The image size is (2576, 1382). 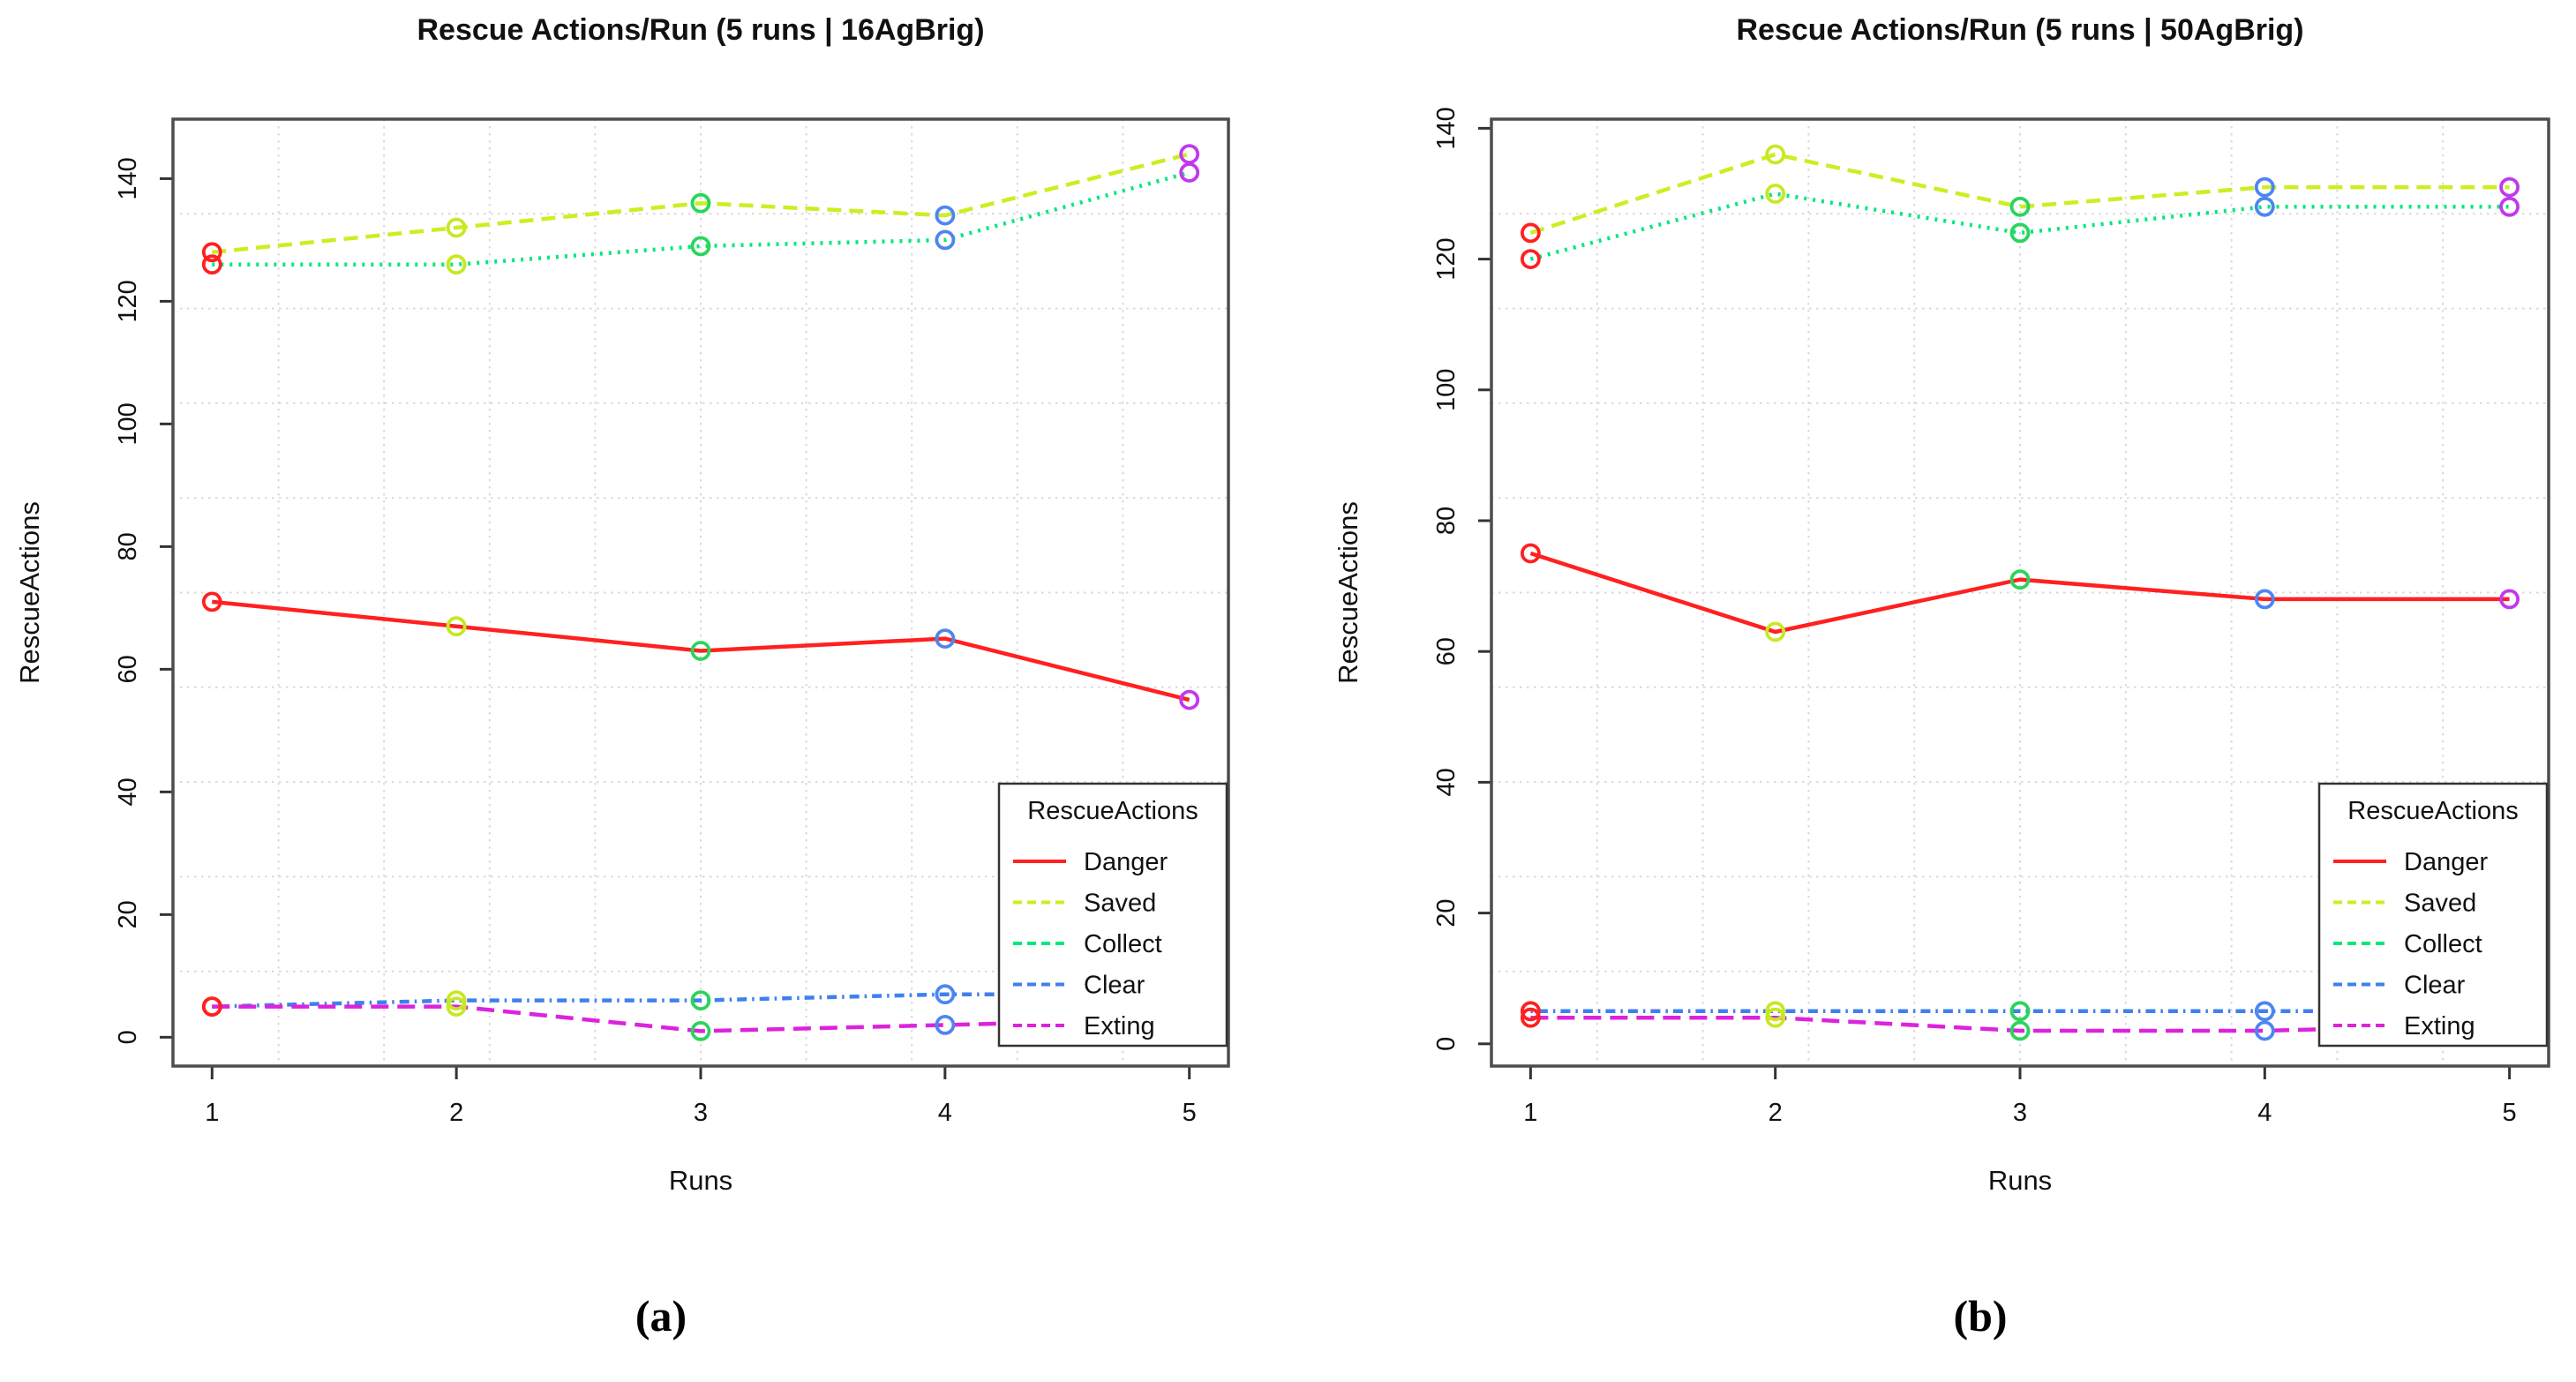 I want to click on data-point-saved-run5, so click(x=2509, y=188).